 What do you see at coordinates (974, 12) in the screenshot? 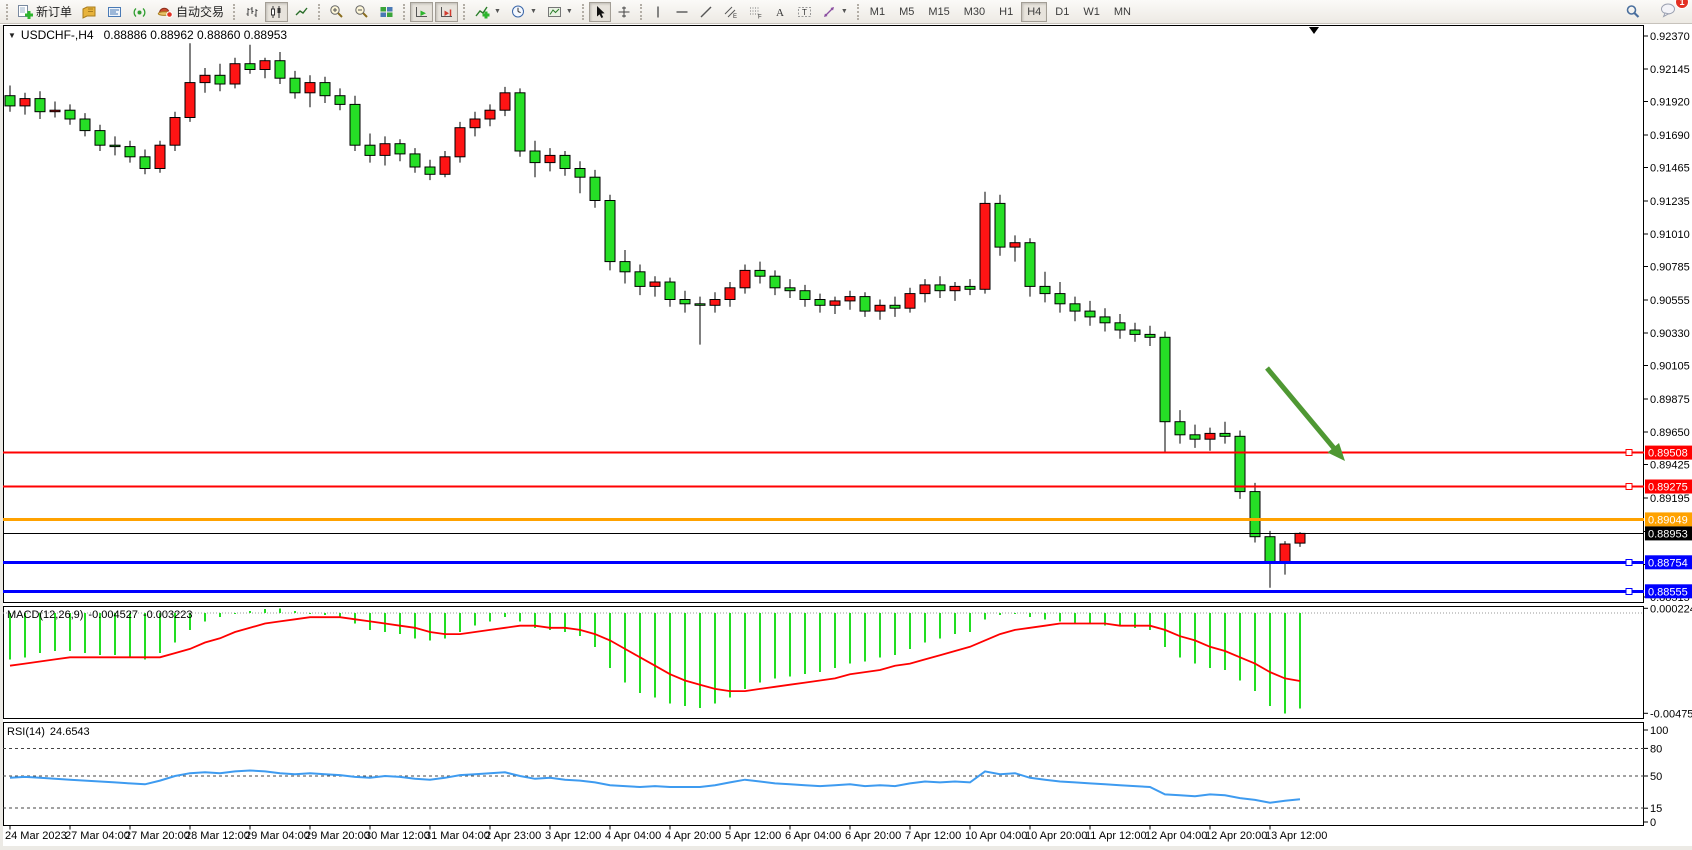
I see `timeframe-m30-button: M30` at bounding box center [974, 12].